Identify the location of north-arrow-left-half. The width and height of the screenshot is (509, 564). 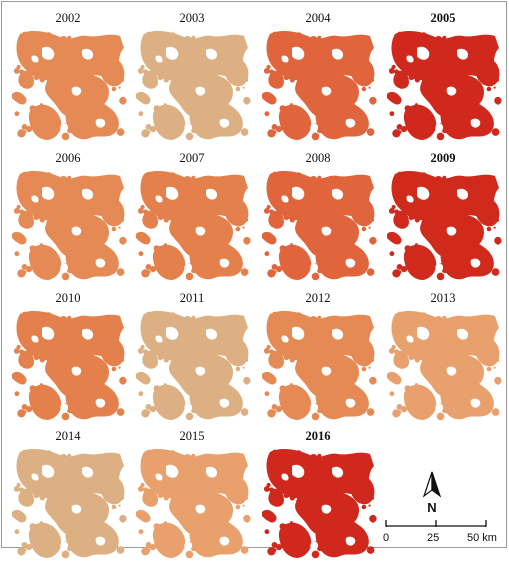
(427, 484).